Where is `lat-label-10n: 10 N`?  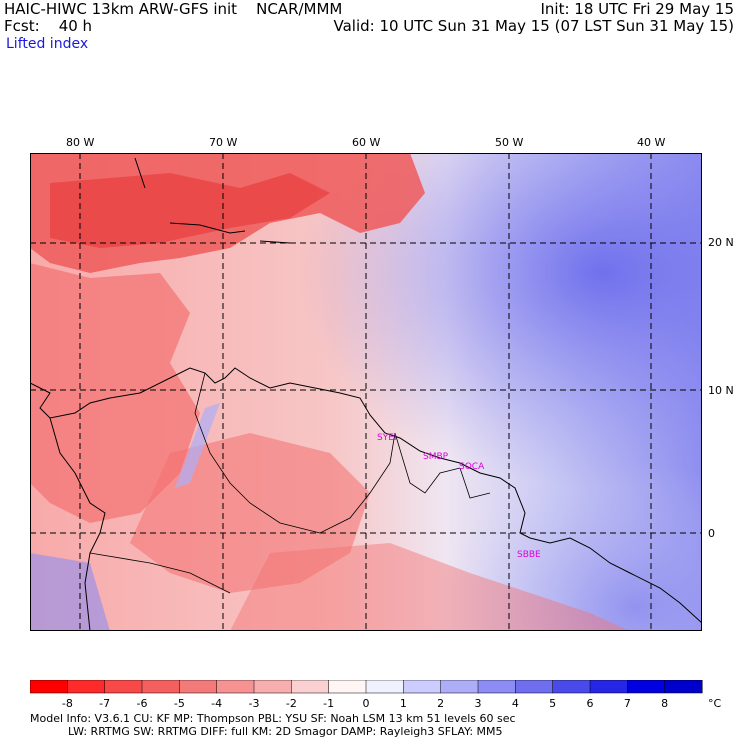 lat-label-10n: 10 N is located at coordinates (721, 390).